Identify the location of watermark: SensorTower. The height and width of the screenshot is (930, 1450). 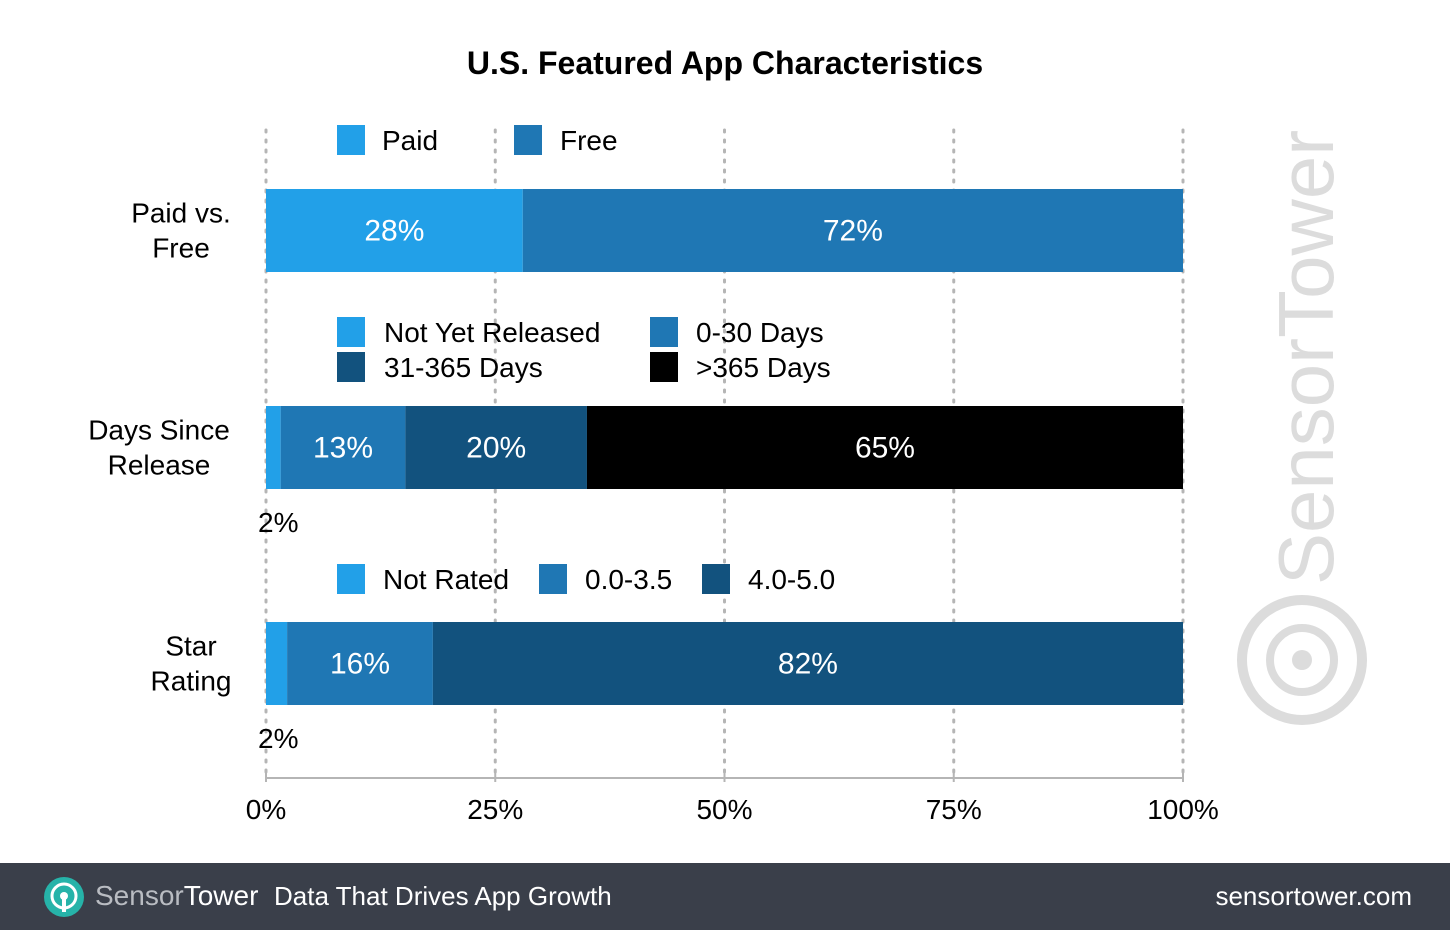
(1302, 427).